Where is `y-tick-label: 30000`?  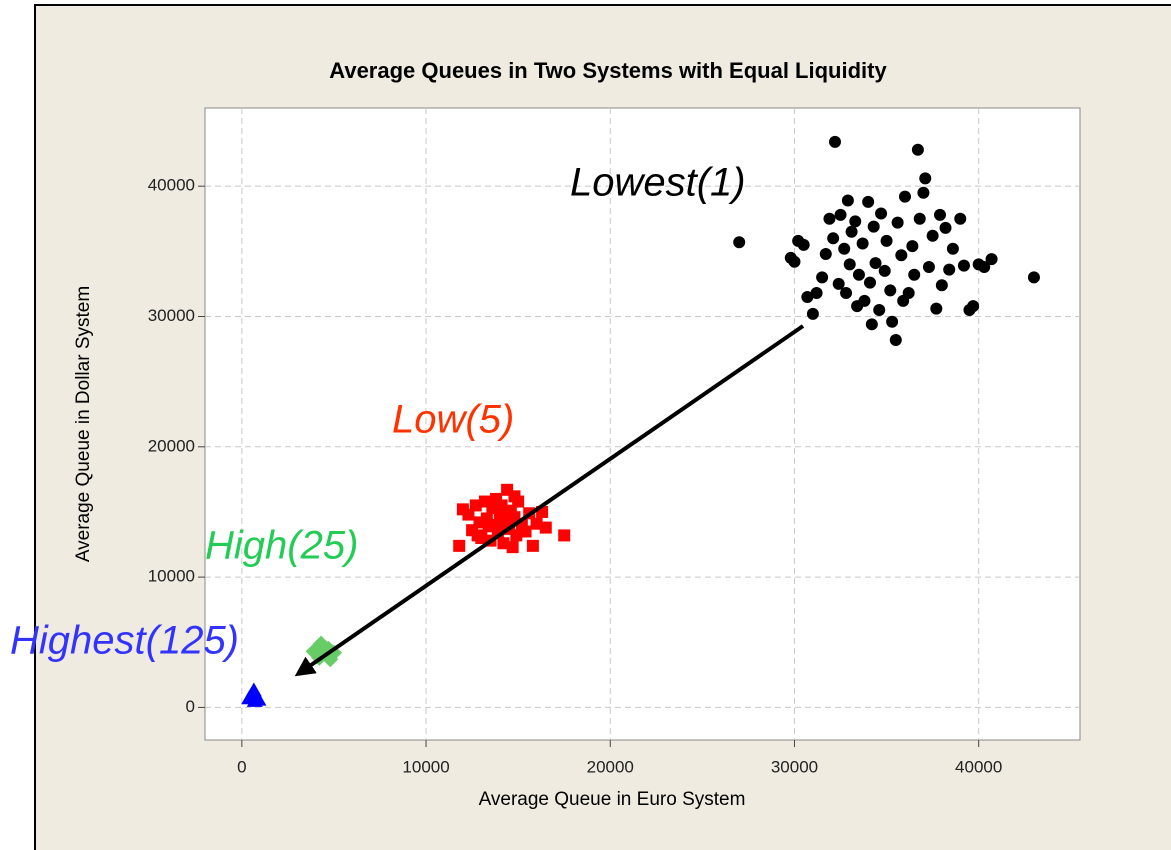 y-tick-label: 30000 is located at coordinates (171, 315).